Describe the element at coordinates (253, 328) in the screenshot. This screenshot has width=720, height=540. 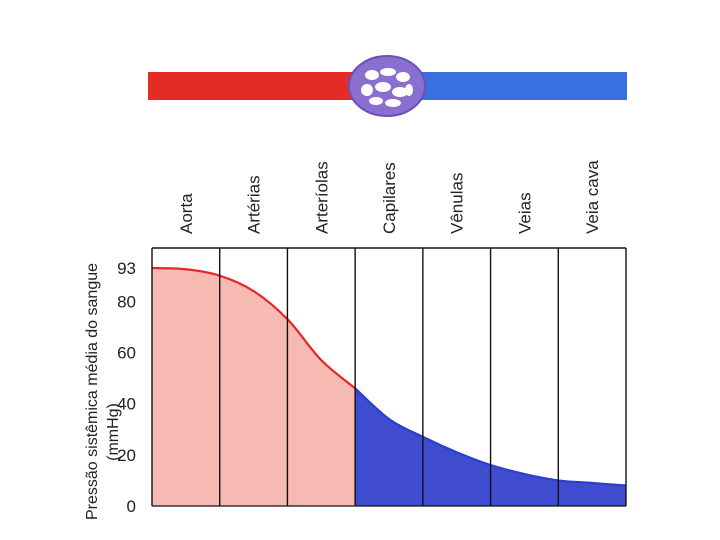
I see `line-arterial` at that location.